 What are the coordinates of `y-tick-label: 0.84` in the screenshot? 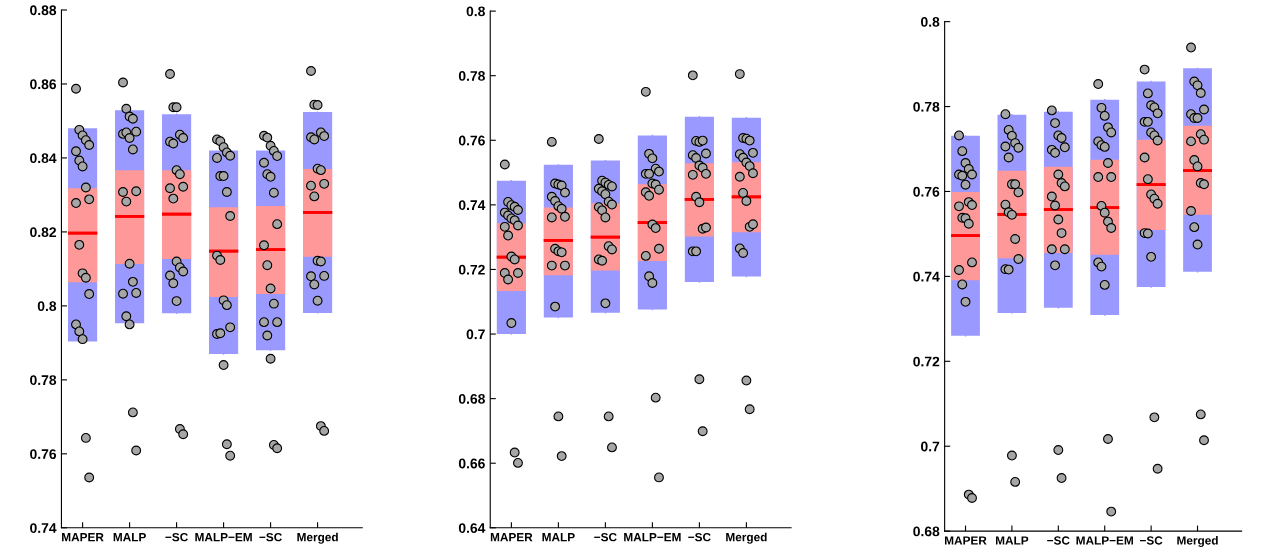 It's located at (43, 158).